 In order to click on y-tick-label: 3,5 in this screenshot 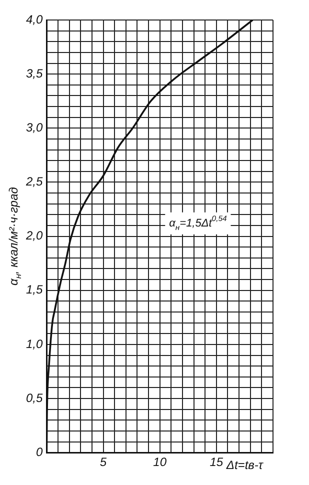, I will do `click(34, 73)`.